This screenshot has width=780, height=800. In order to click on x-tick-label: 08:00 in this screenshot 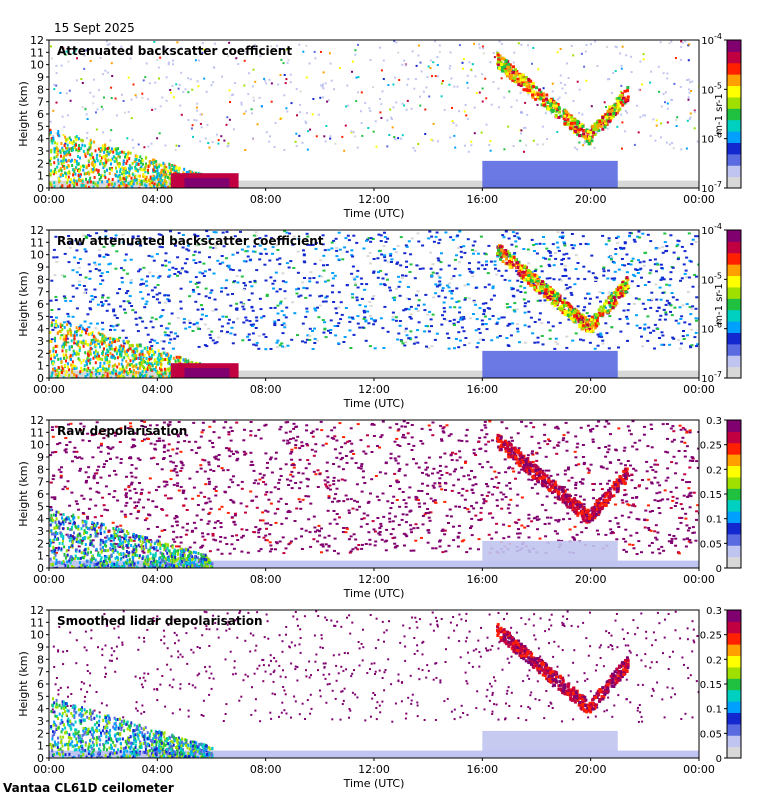, I will do `click(266, 199)`.